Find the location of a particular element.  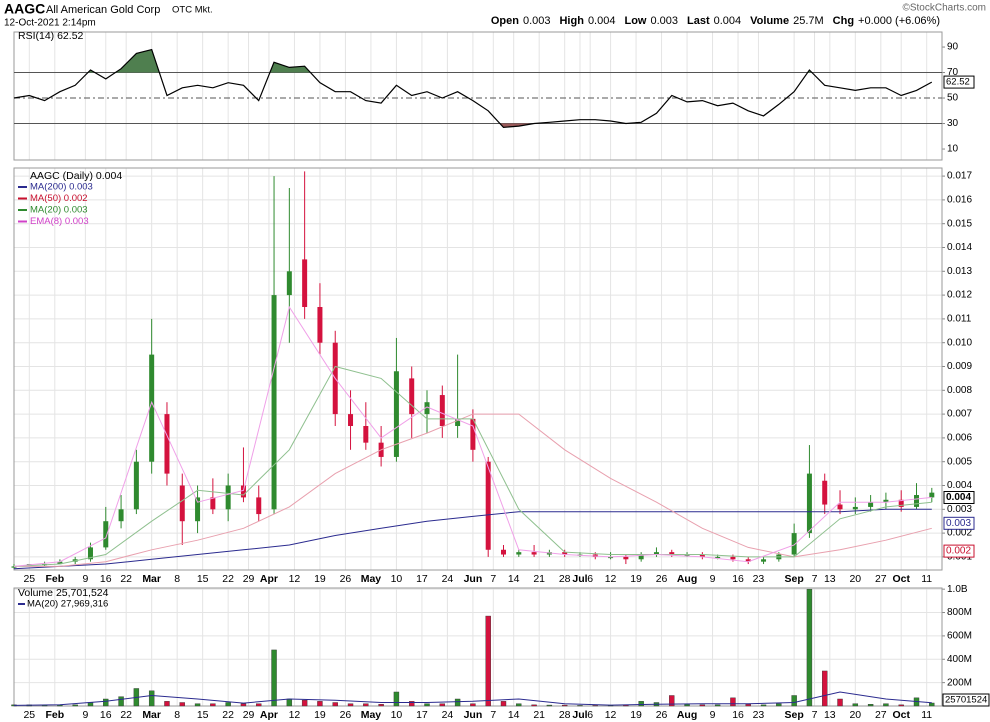

x-tick-label: 14 is located at coordinates (514, 715).